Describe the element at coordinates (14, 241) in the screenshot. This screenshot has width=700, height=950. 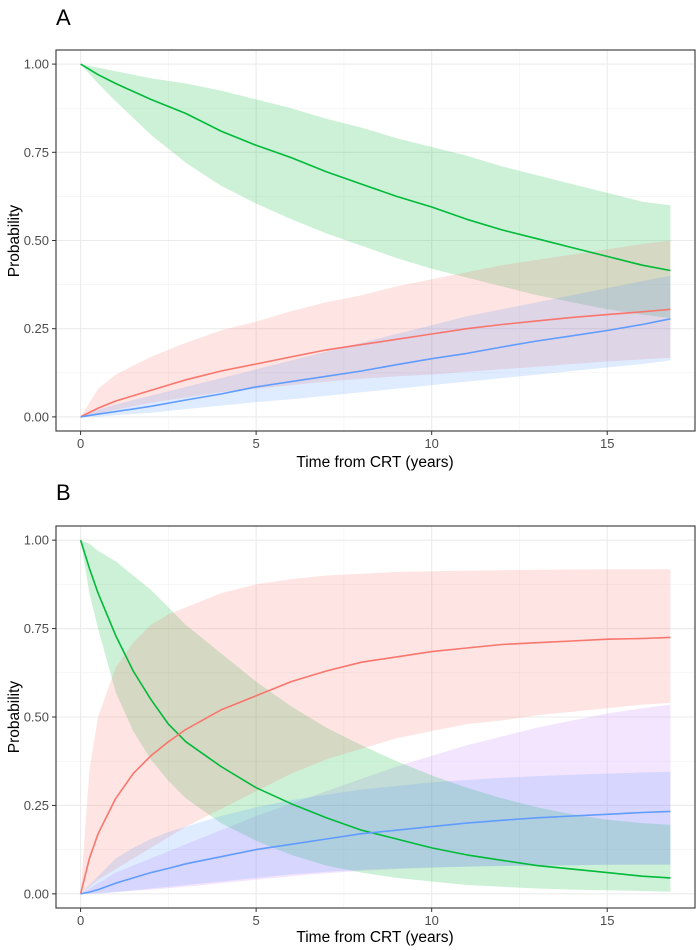
I see `panel-a-y-axis-title: Probability` at that location.